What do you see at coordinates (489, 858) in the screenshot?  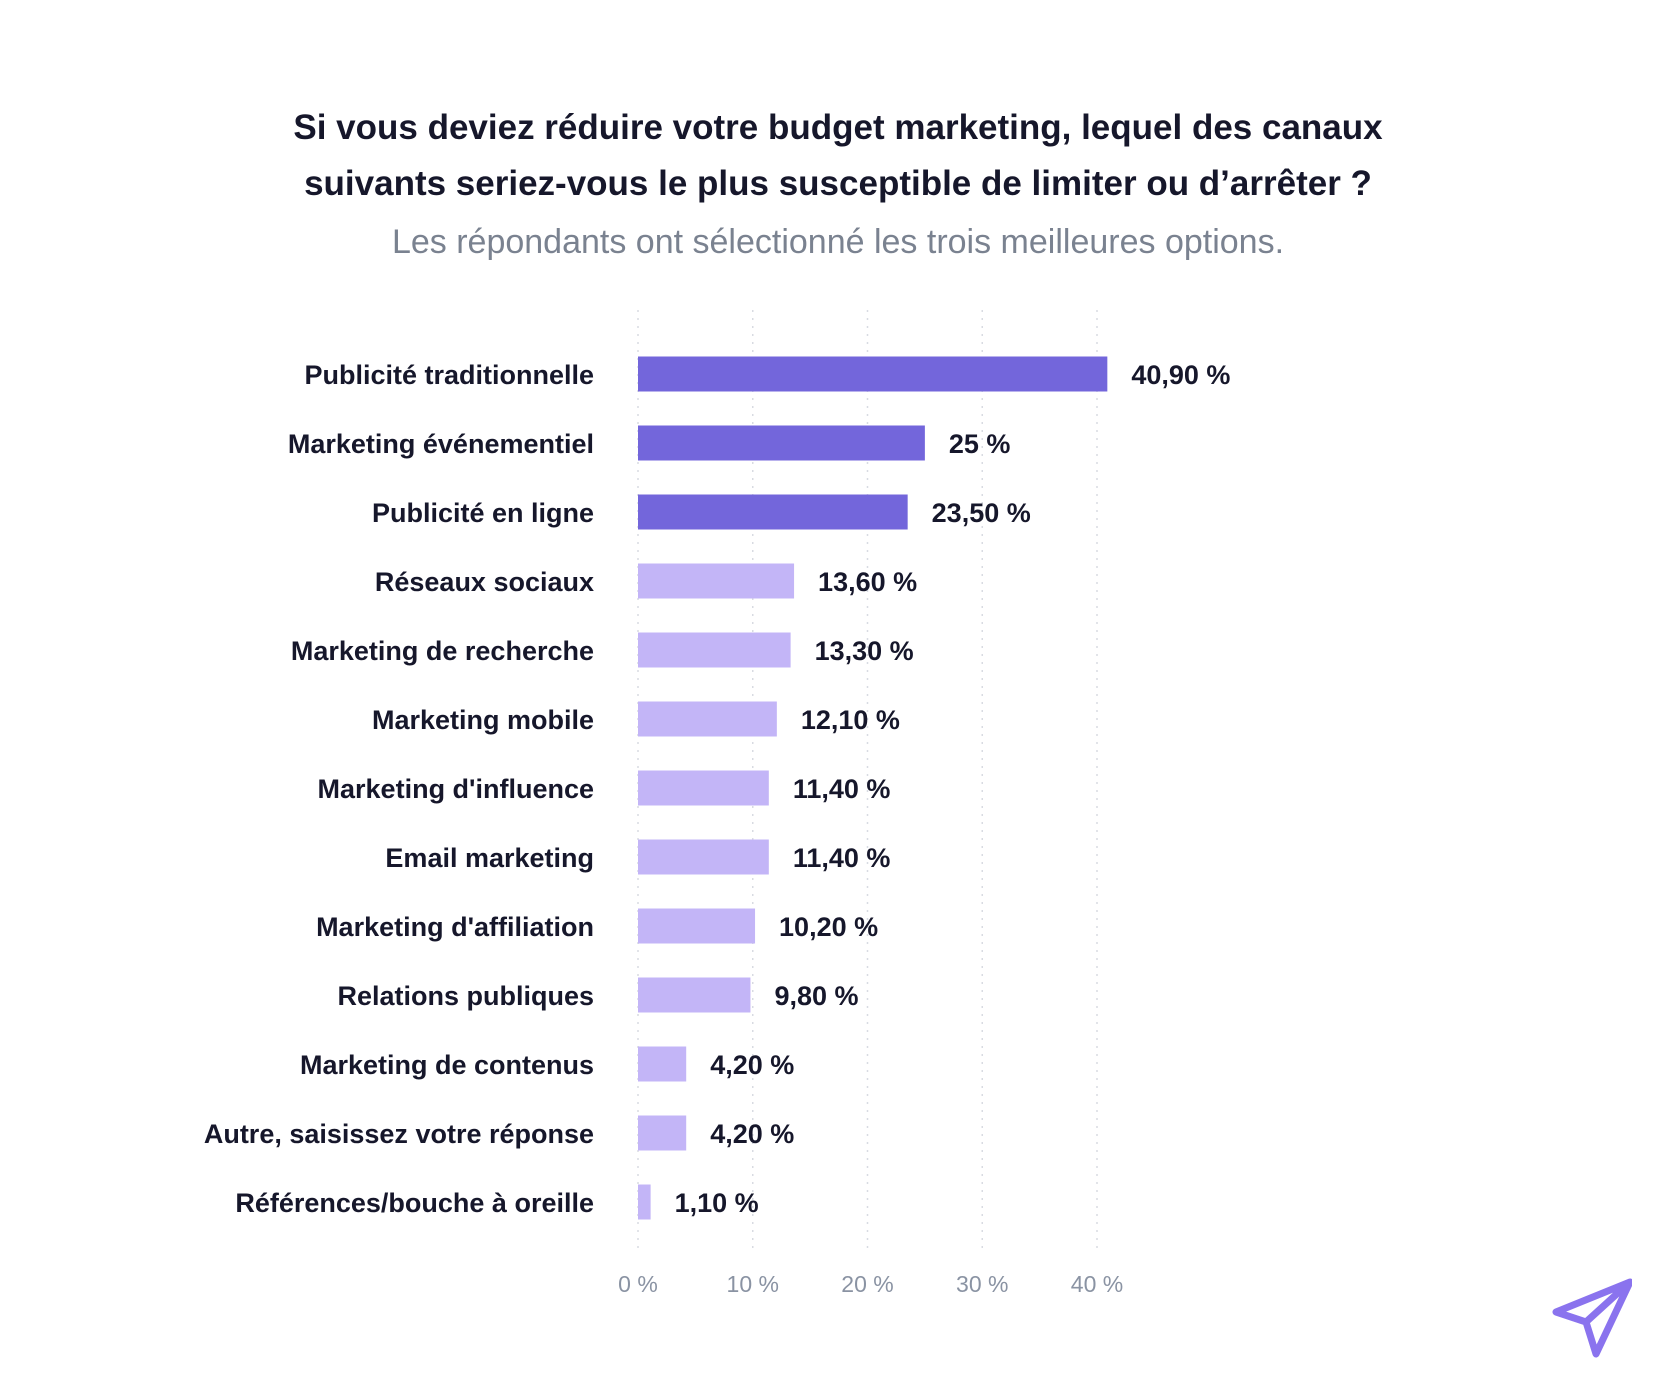 I see `category-label: Email marketing` at bounding box center [489, 858].